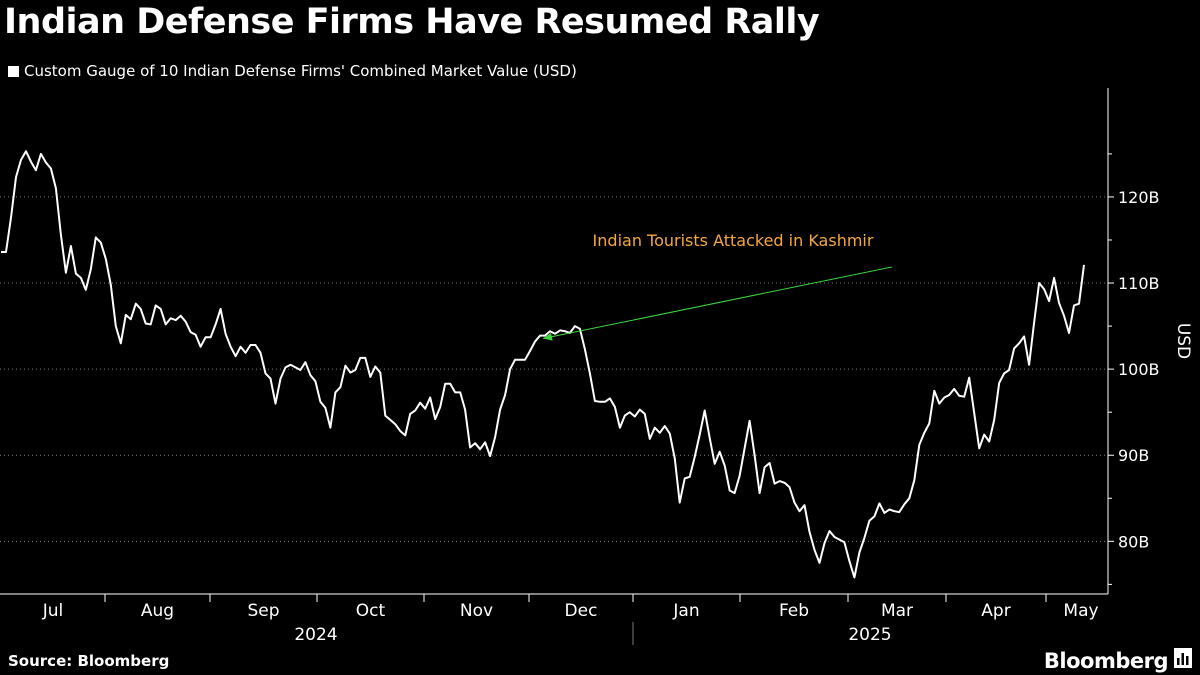  Describe the element at coordinates (1139, 197) in the screenshot. I see `y-tick-label: 120B` at that location.